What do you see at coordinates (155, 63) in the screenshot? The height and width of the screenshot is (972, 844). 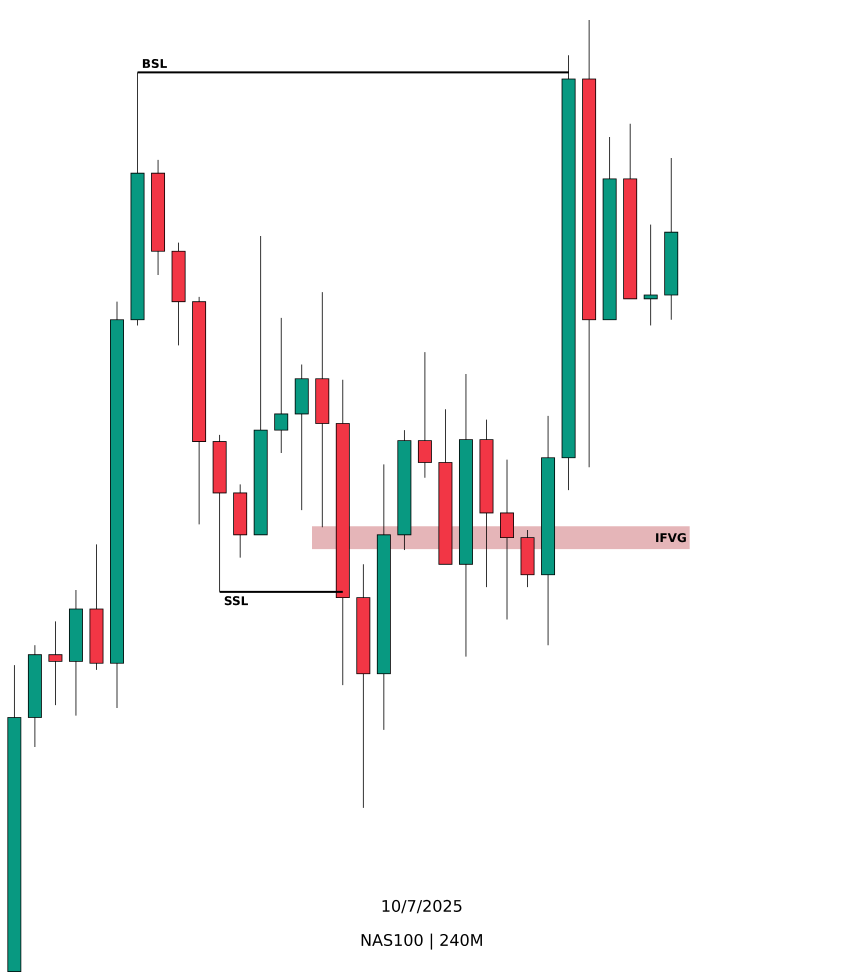 I see `ref-line-label: BSL` at bounding box center [155, 63].